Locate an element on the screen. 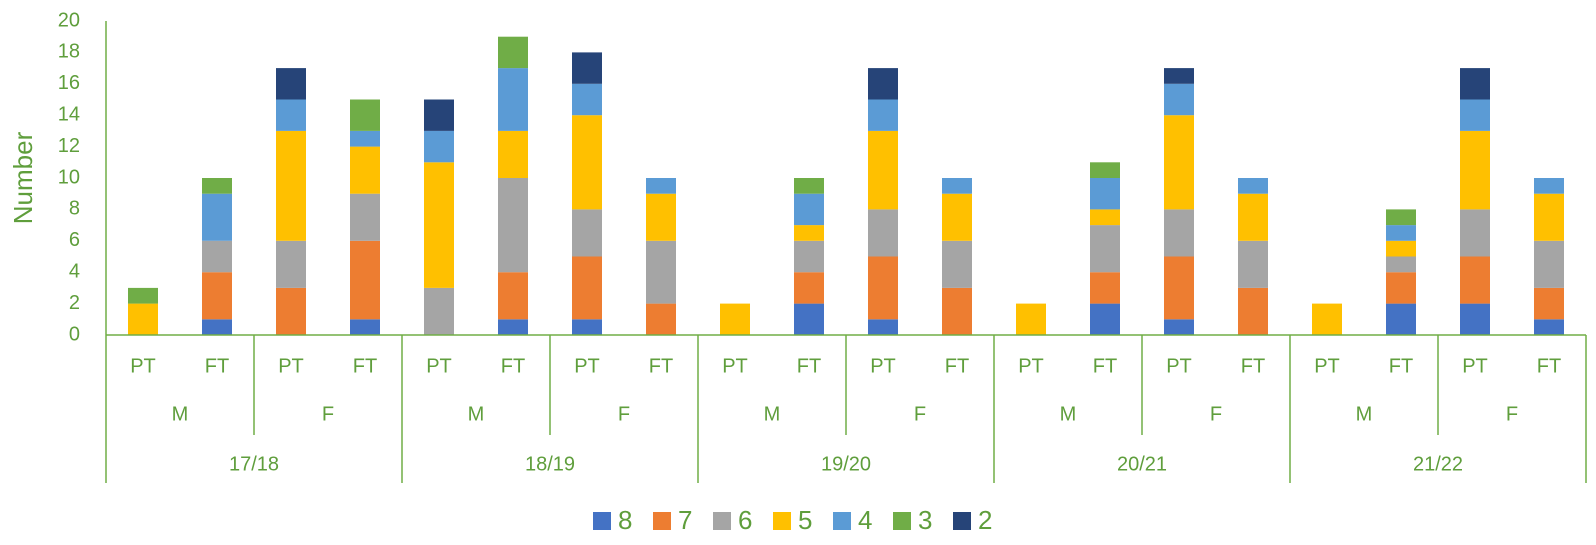  y-tick-label: 2 is located at coordinates (74, 303).